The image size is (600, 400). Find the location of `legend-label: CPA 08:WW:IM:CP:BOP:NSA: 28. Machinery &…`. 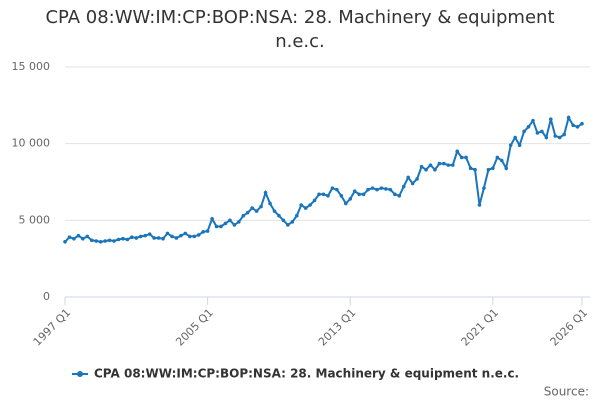

legend-label: CPA 08:WW:IM:CP:BOP:NSA: 28. Machinery &… is located at coordinates (306, 374).